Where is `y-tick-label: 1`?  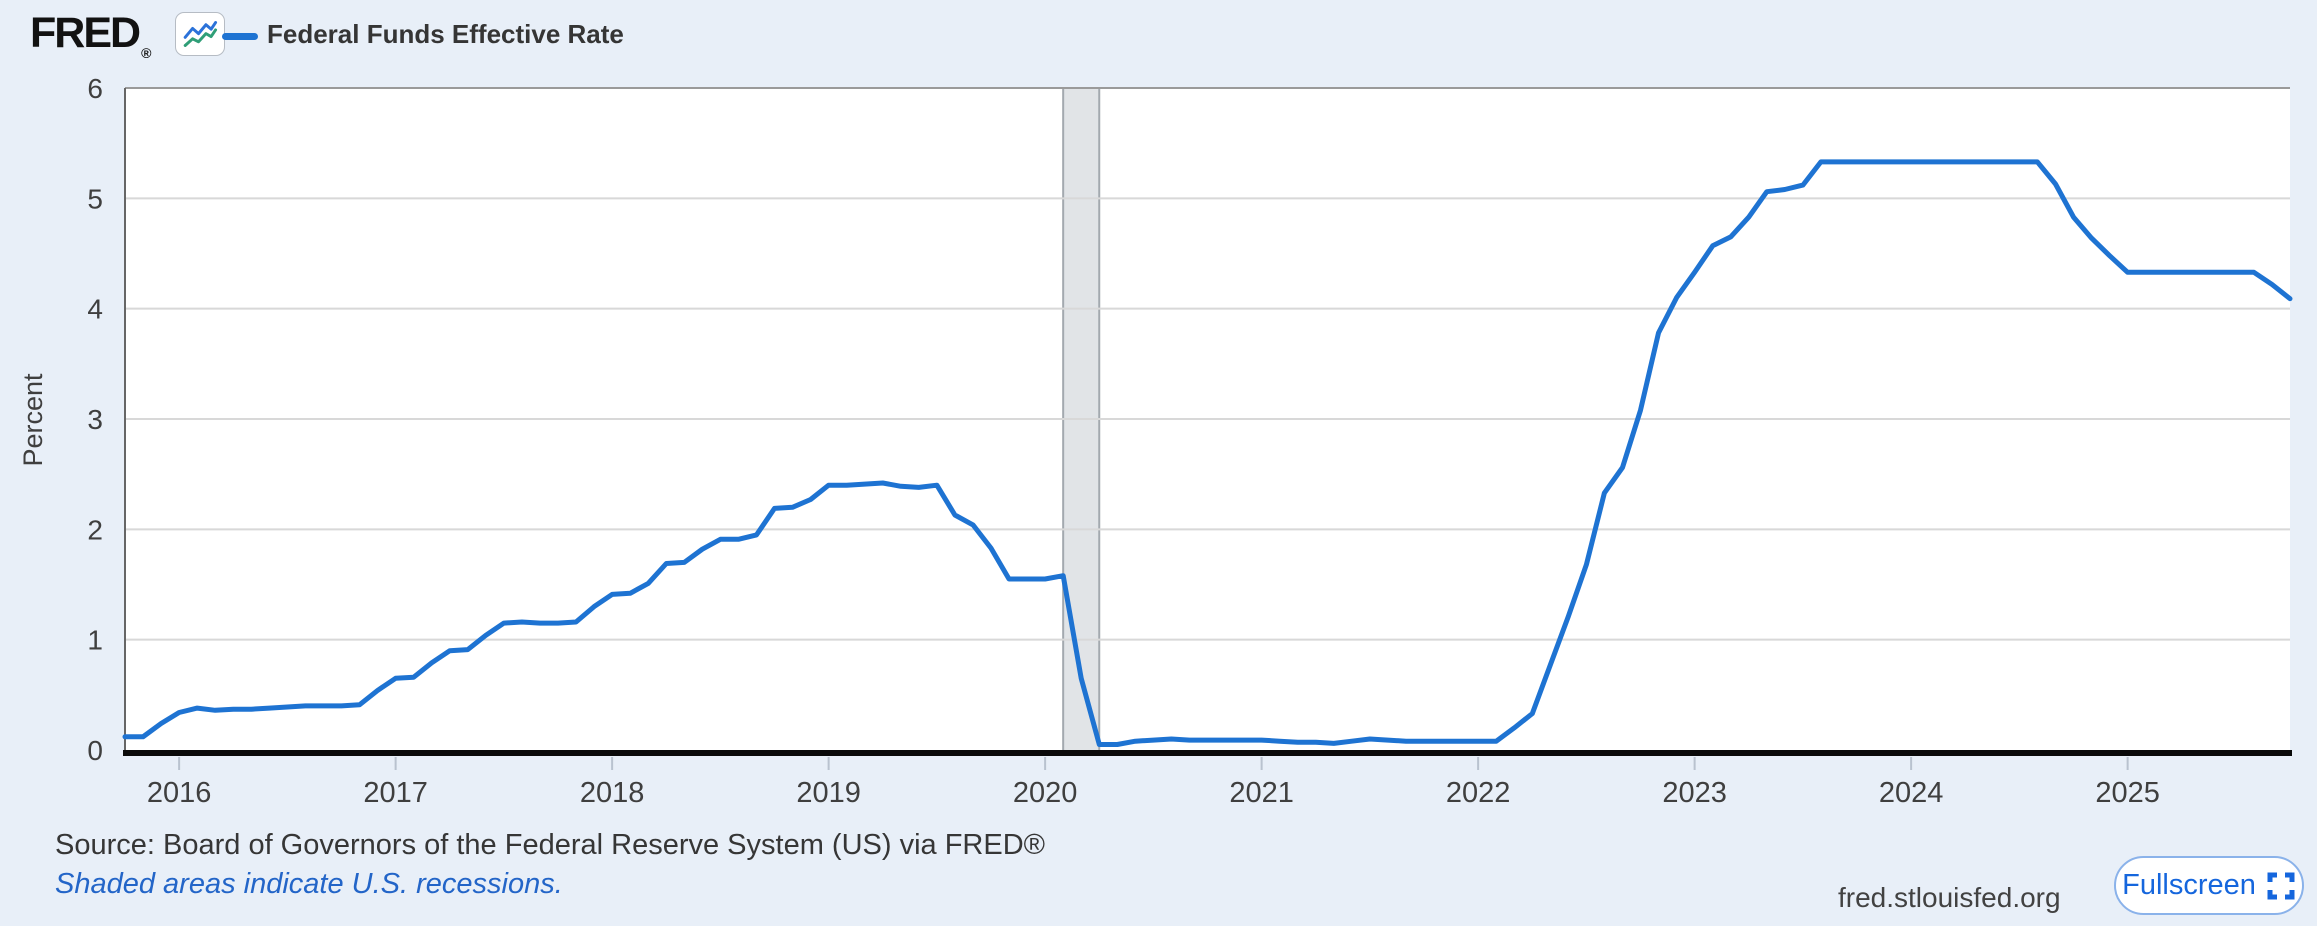 y-tick-label: 1 is located at coordinates (95, 640).